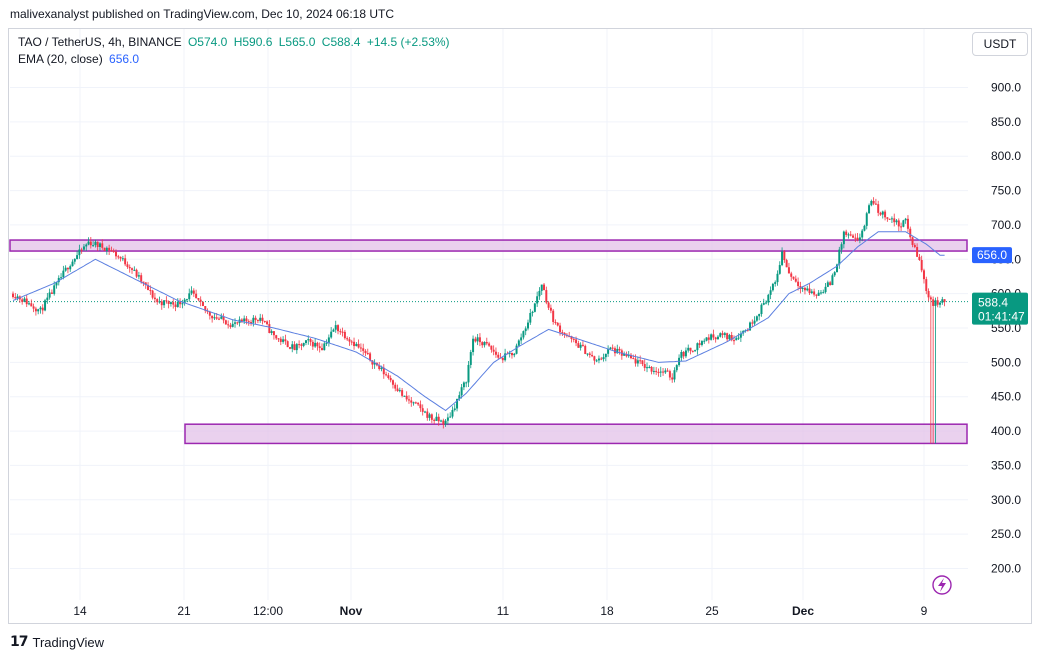 This screenshot has width=1044, height=660. Describe the element at coordinates (1006, 225) in the screenshot. I see `y-tick-label: 700.0` at that location.